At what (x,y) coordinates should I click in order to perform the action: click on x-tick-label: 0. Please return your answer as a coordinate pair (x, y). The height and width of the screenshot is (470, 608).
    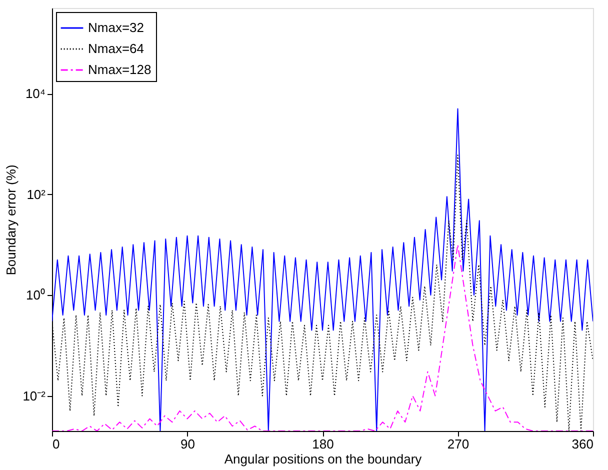
    Looking at the image, I should click on (56, 444).